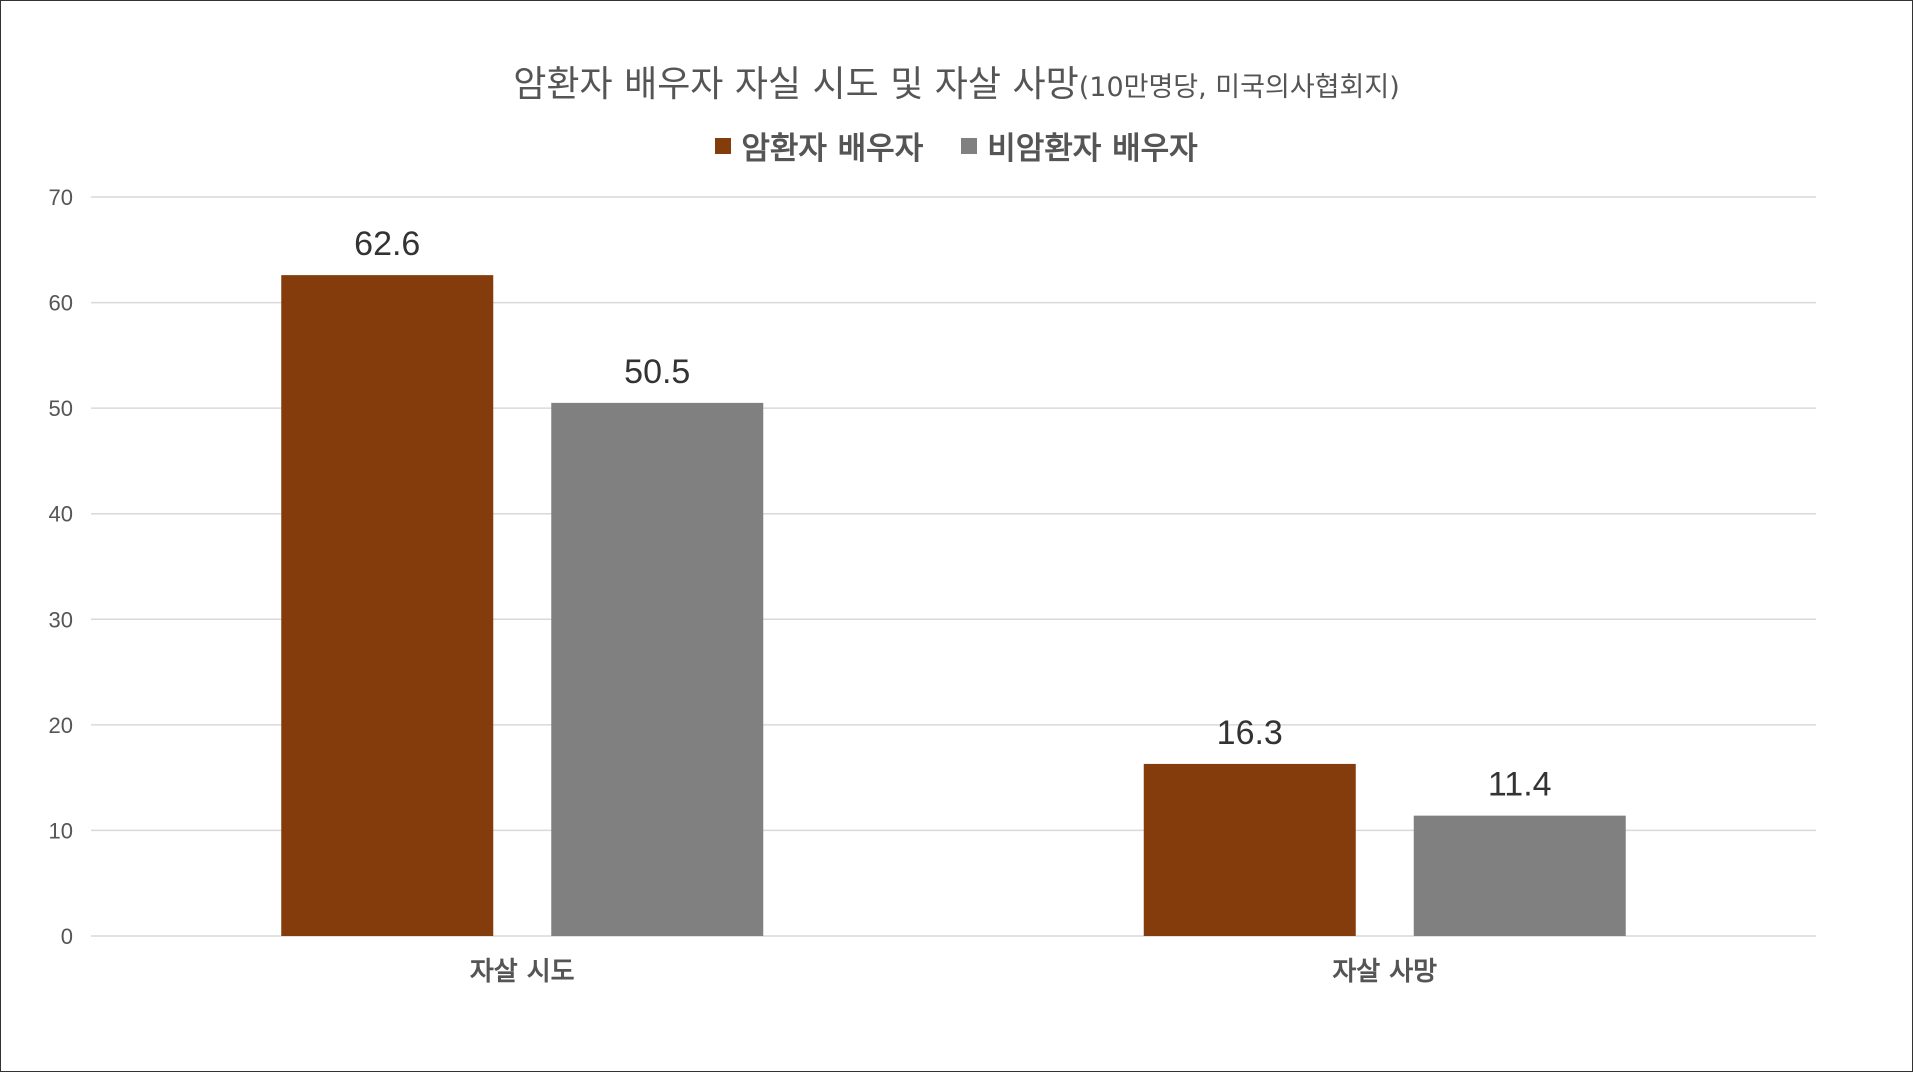 The height and width of the screenshot is (1072, 1913). What do you see at coordinates (1520, 785) in the screenshot?
I see `data-label-series-2-cat-2: 11.4` at bounding box center [1520, 785].